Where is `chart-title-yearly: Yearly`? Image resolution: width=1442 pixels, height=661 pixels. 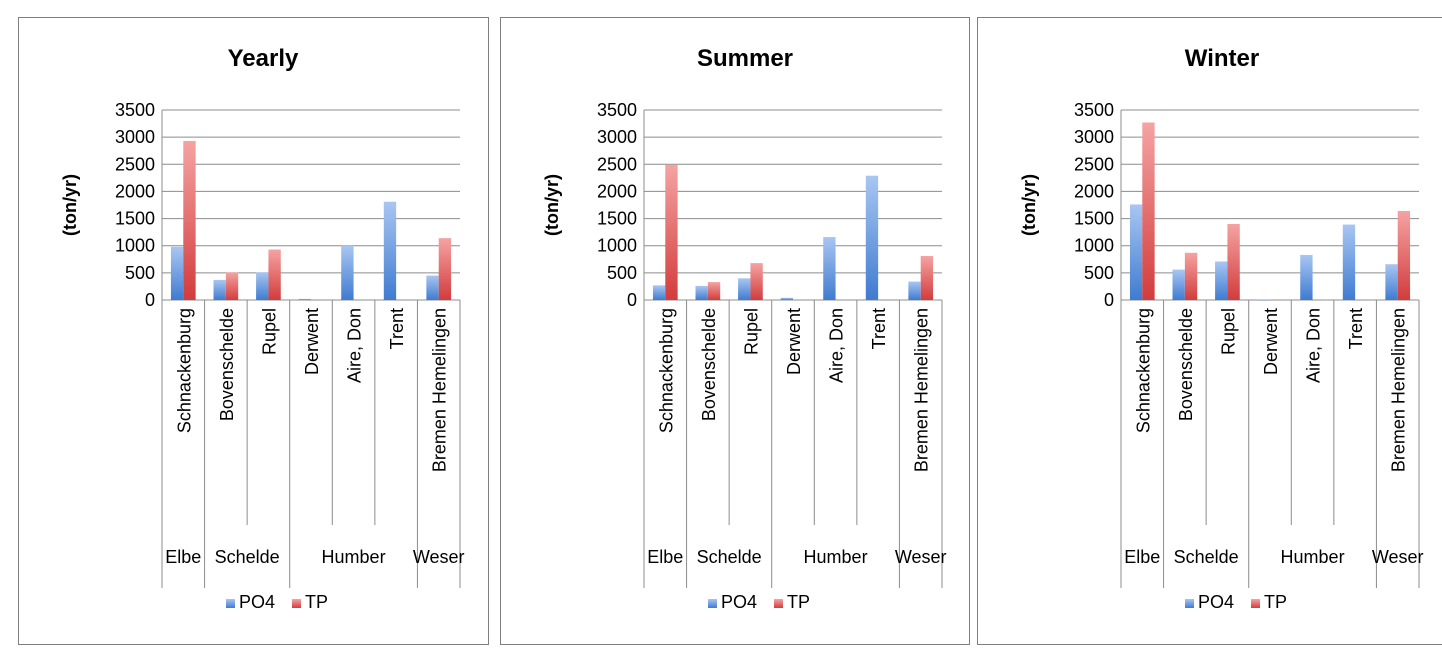 chart-title-yearly: Yearly is located at coordinates (263, 58).